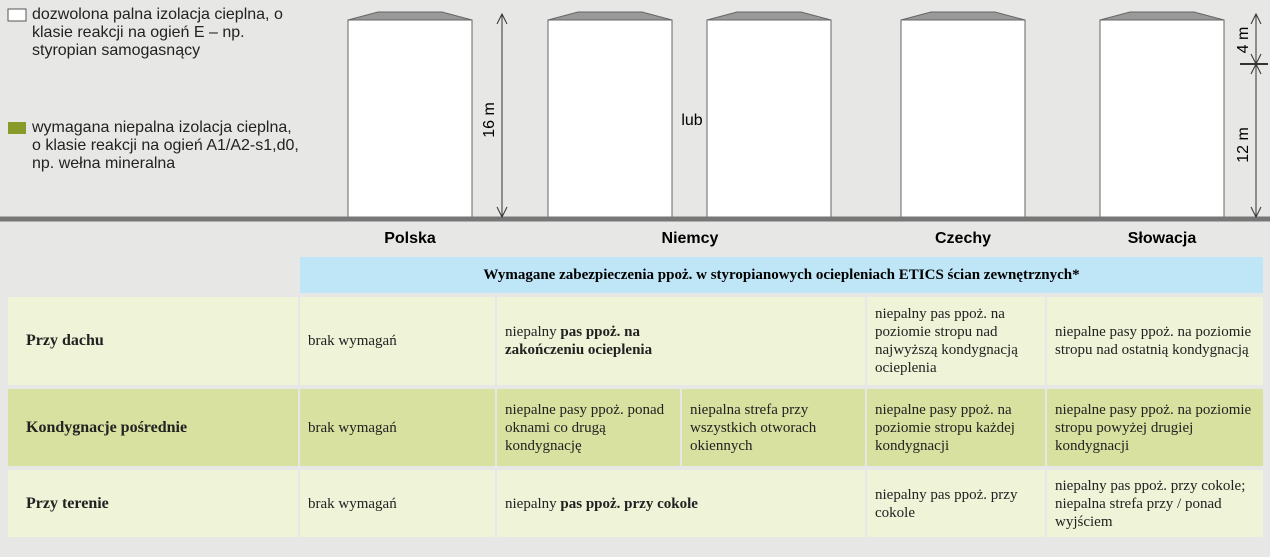 The image size is (1270, 557). What do you see at coordinates (17, 15) in the screenshot?
I see `legend-swatch-palna` at bounding box center [17, 15].